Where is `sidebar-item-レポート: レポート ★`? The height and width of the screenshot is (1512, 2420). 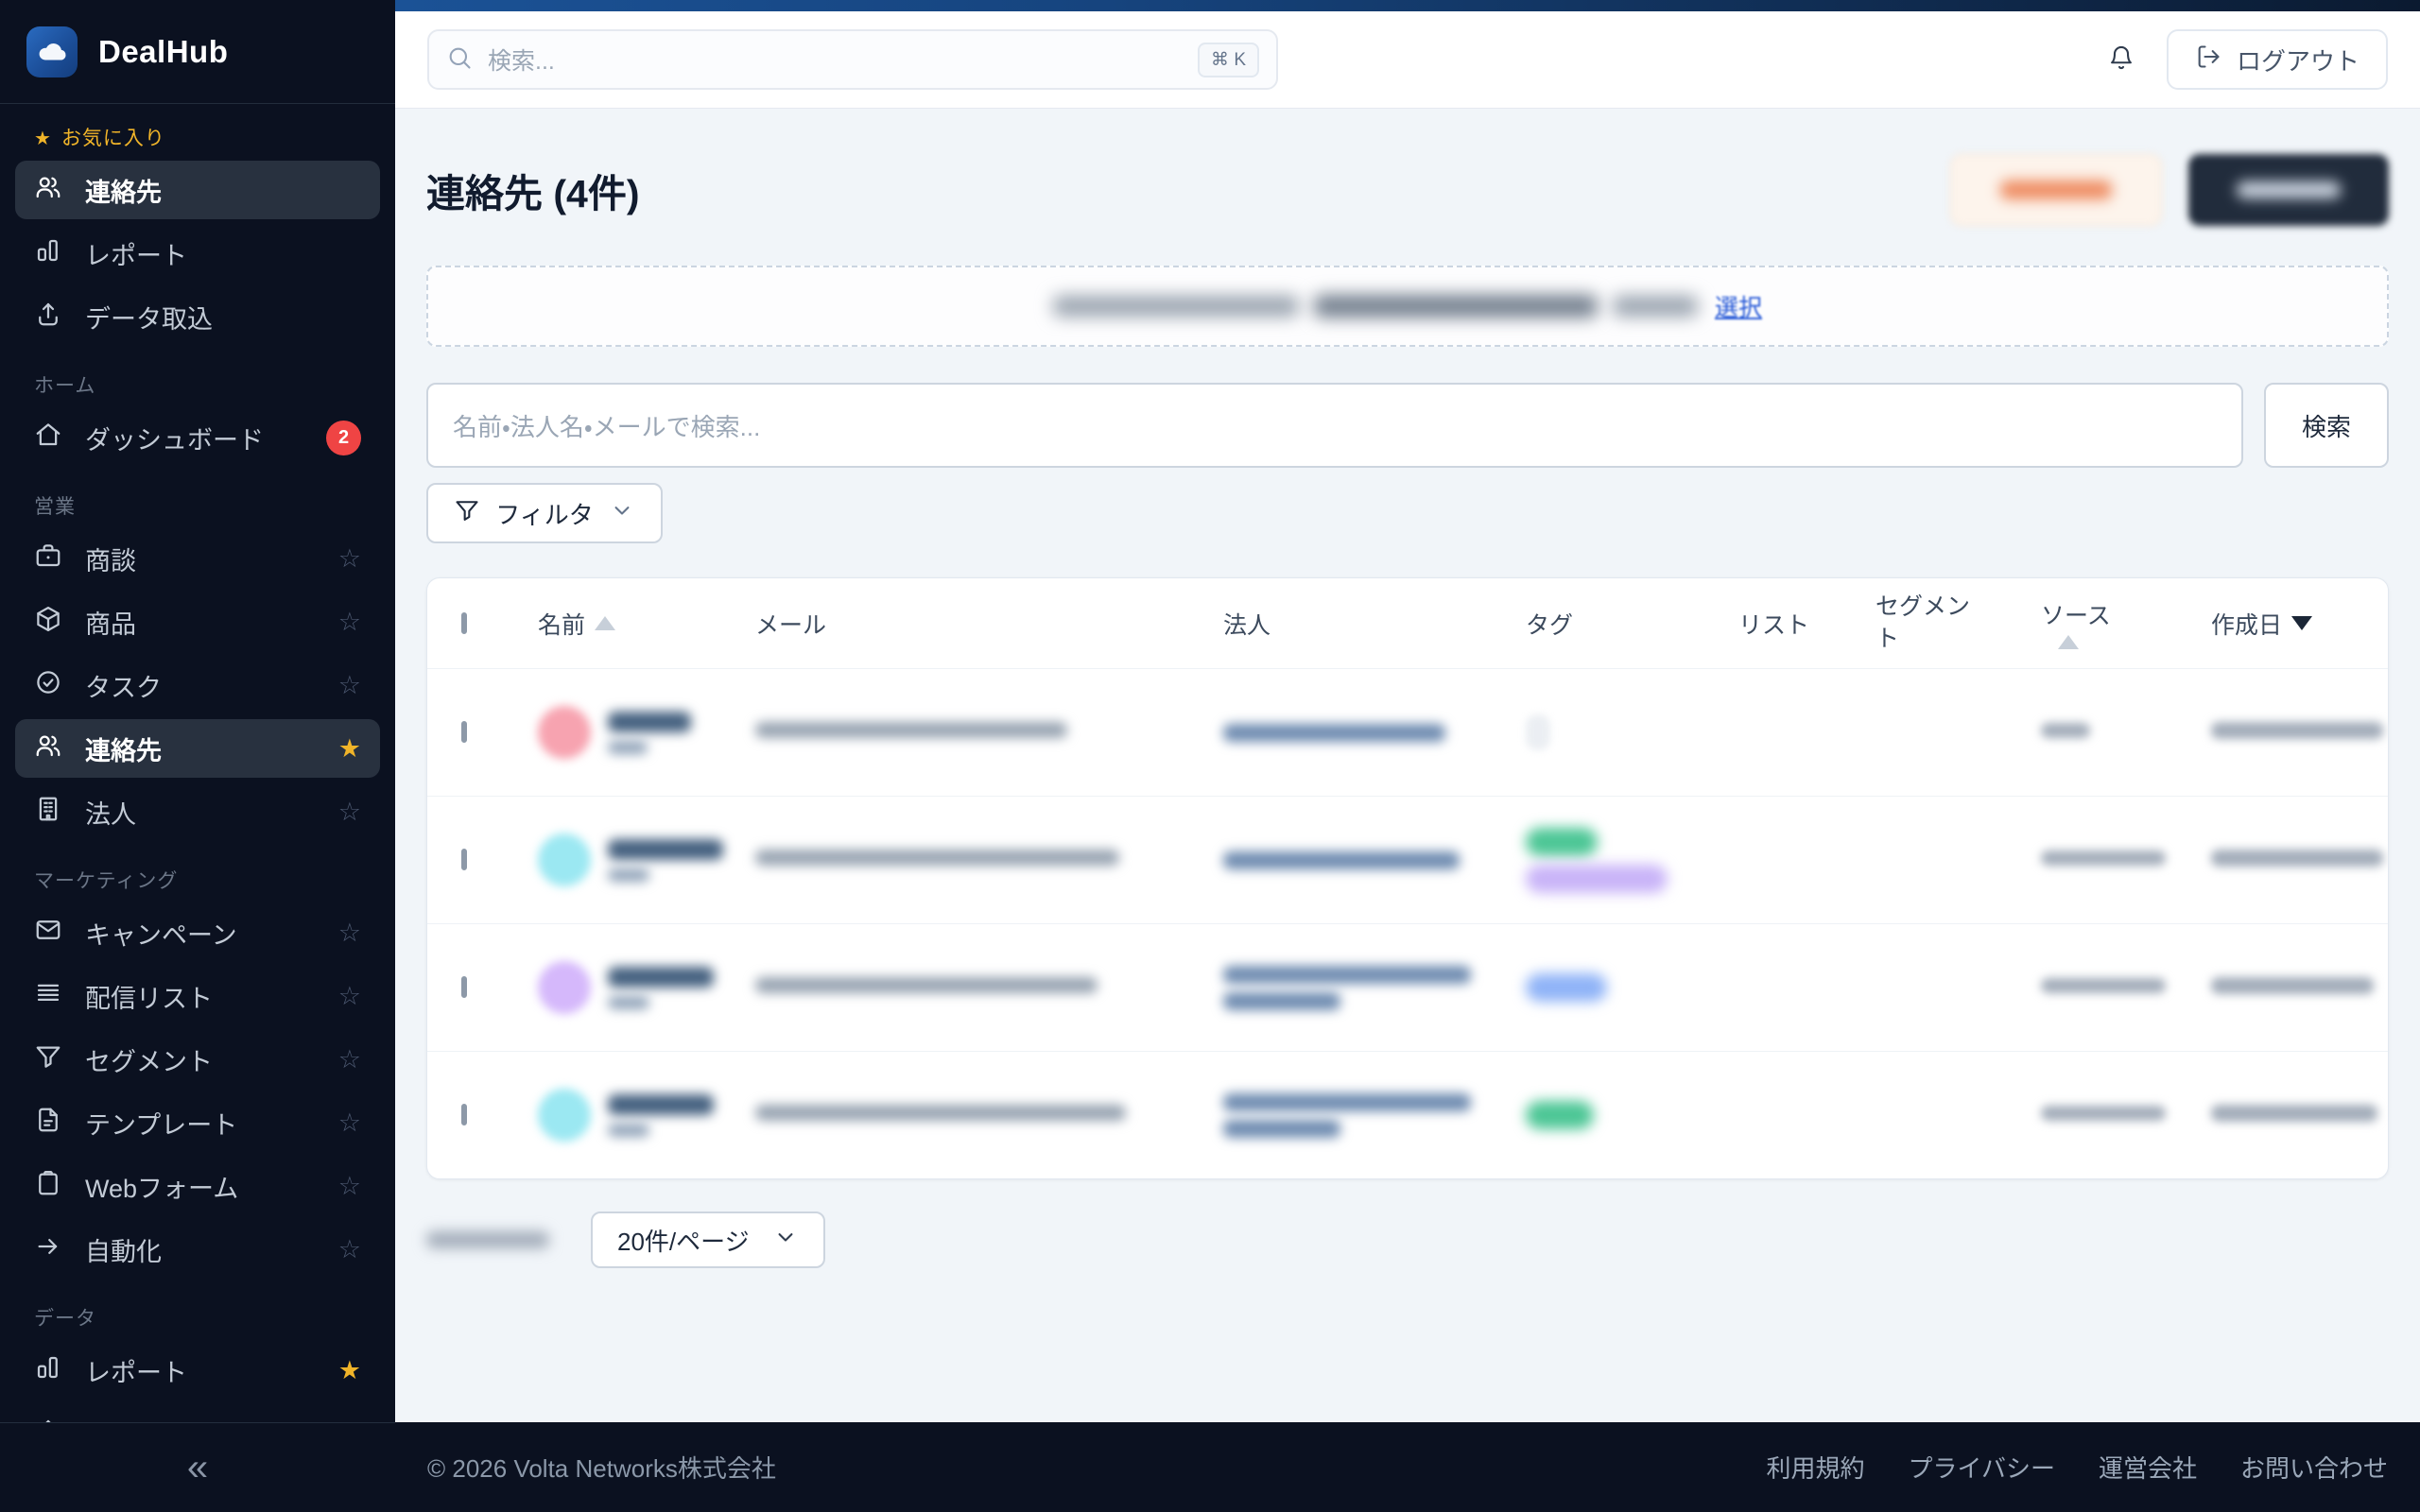
sidebar-item-レポート: レポート ★ is located at coordinates (197, 1370).